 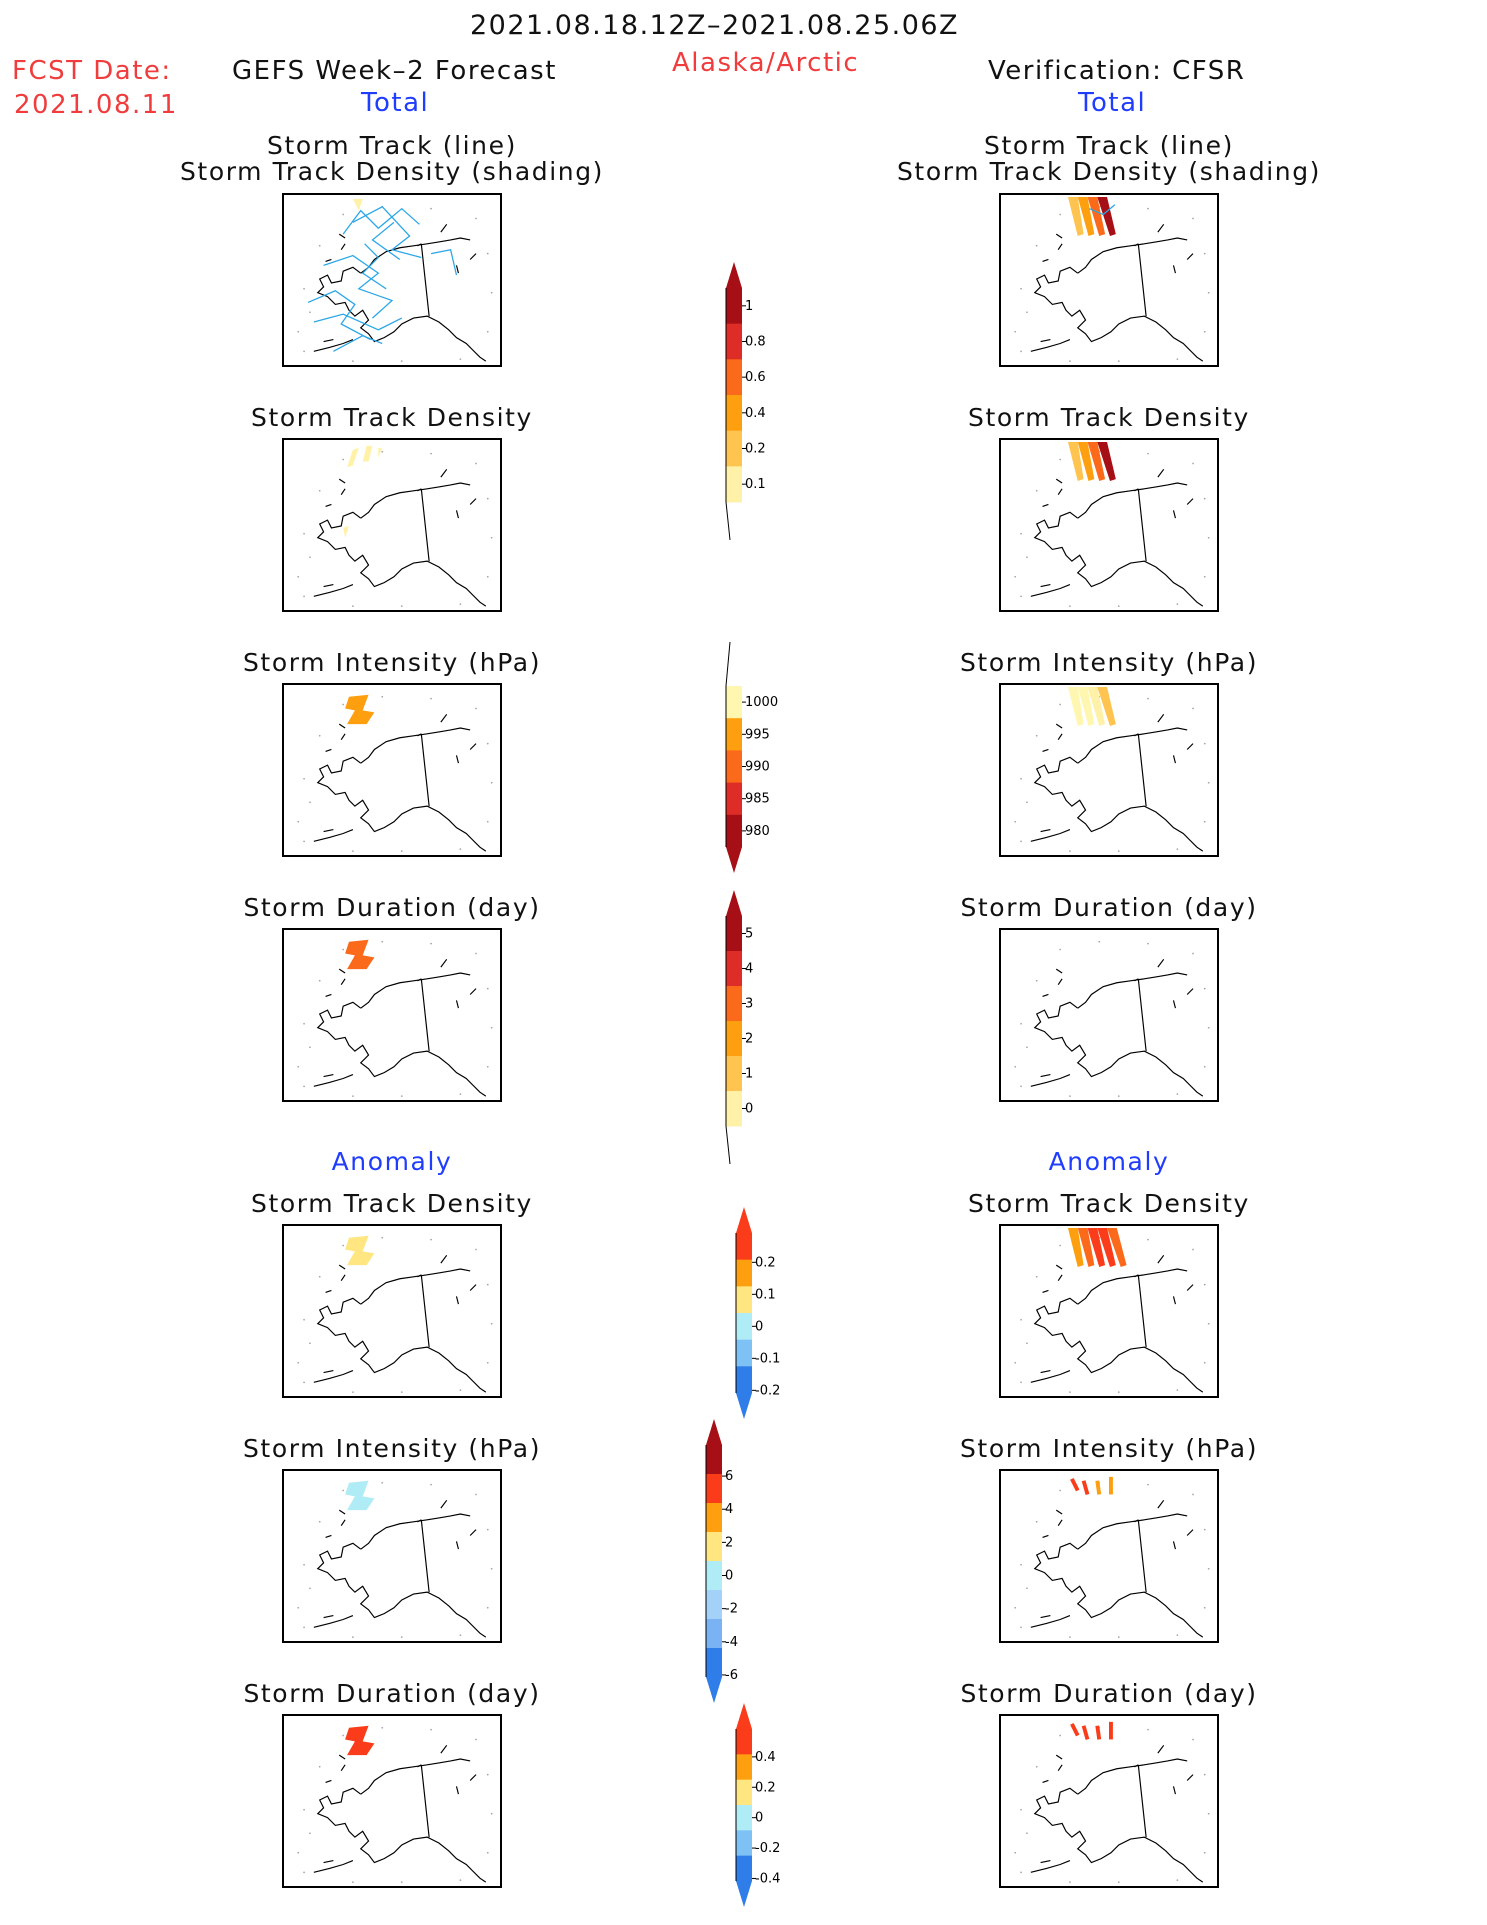 I want to click on colorbar-label: 990, so click(x=757, y=767).